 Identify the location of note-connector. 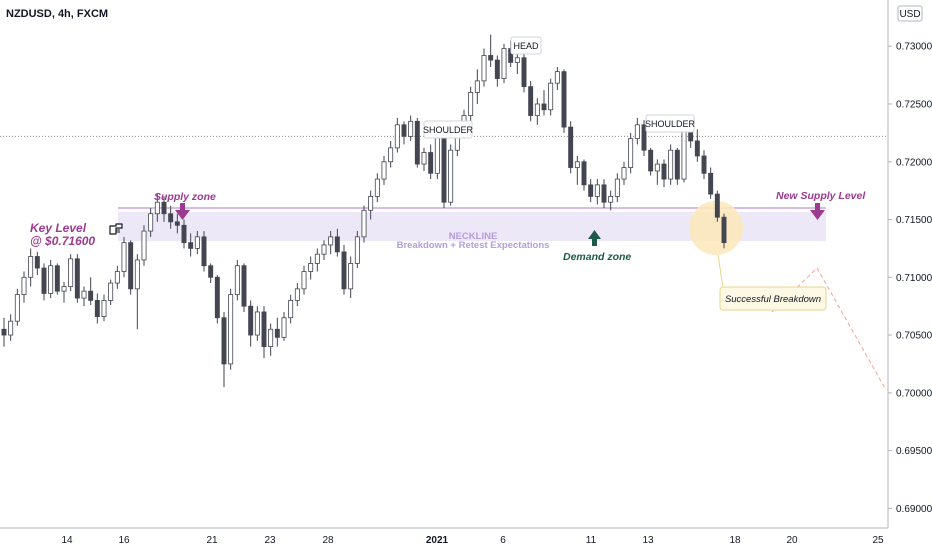
(720, 271).